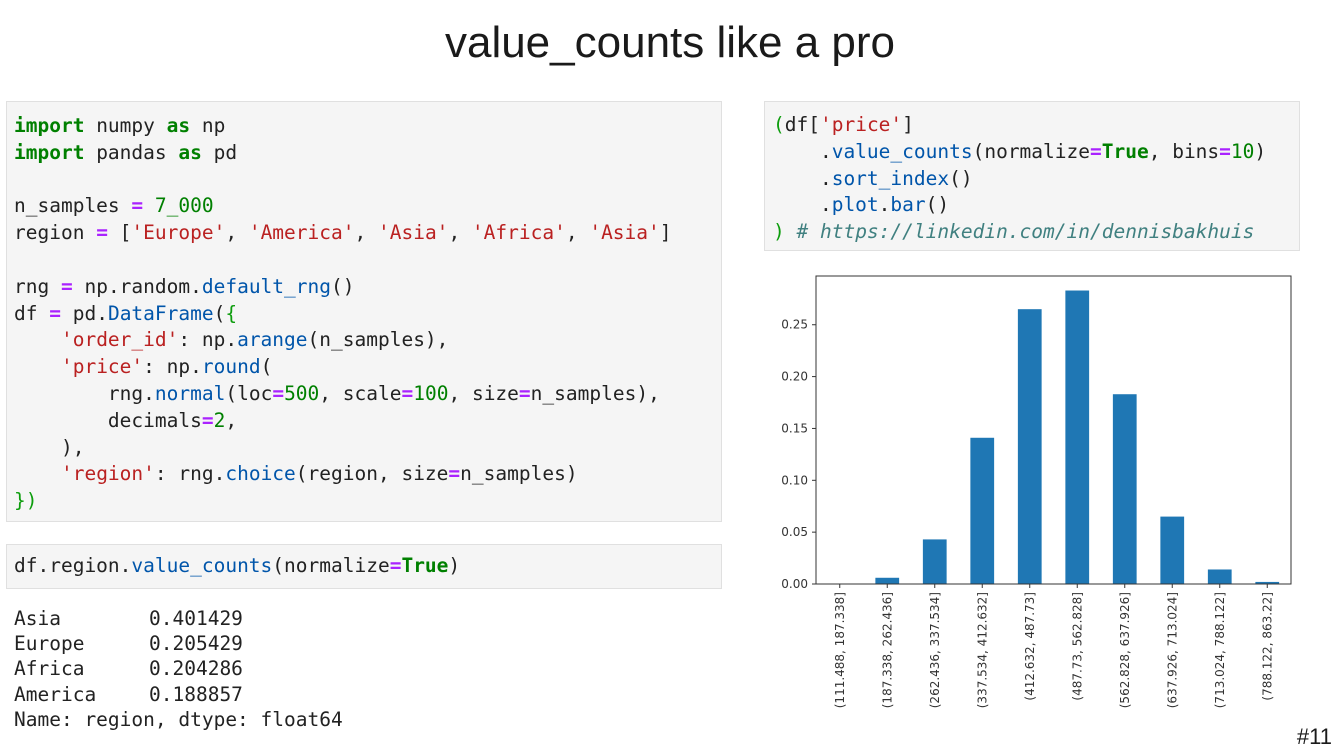 The width and height of the screenshot is (1340, 754). What do you see at coordinates (935, 650) in the screenshot?
I see `x-tick-label: (262.436, 337.534]` at bounding box center [935, 650].